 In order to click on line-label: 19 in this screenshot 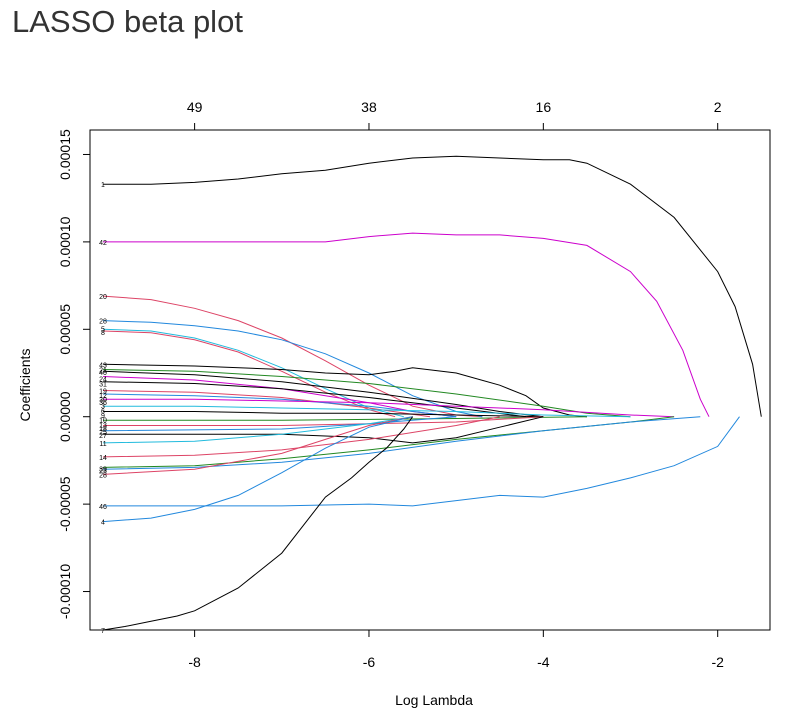, I will do `click(103, 392)`.